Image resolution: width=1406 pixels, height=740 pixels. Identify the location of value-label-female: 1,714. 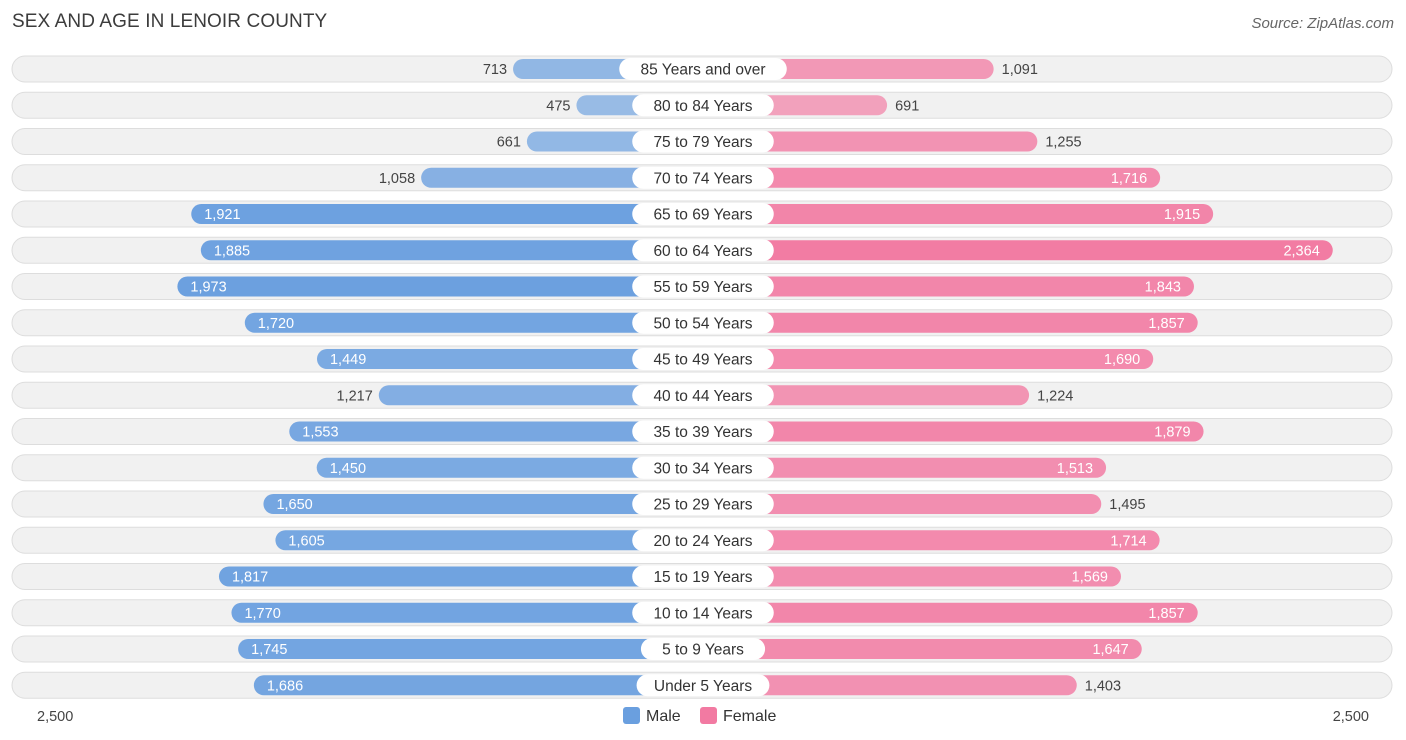
(1128, 541).